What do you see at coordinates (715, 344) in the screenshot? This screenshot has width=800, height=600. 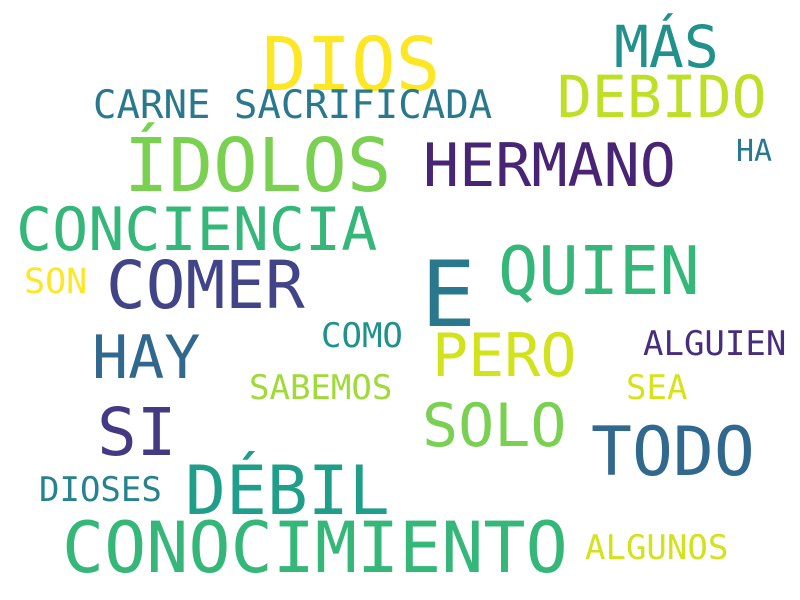 I see `word-alguien: ALGUIEN` at bounding box center [715, 344].